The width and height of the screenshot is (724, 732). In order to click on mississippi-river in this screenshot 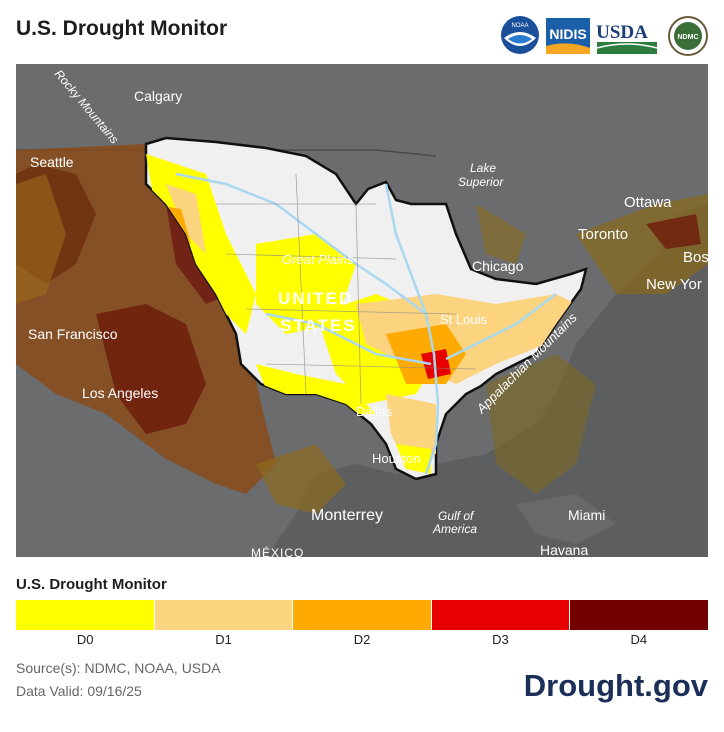, I will do `click(412, 329)`.